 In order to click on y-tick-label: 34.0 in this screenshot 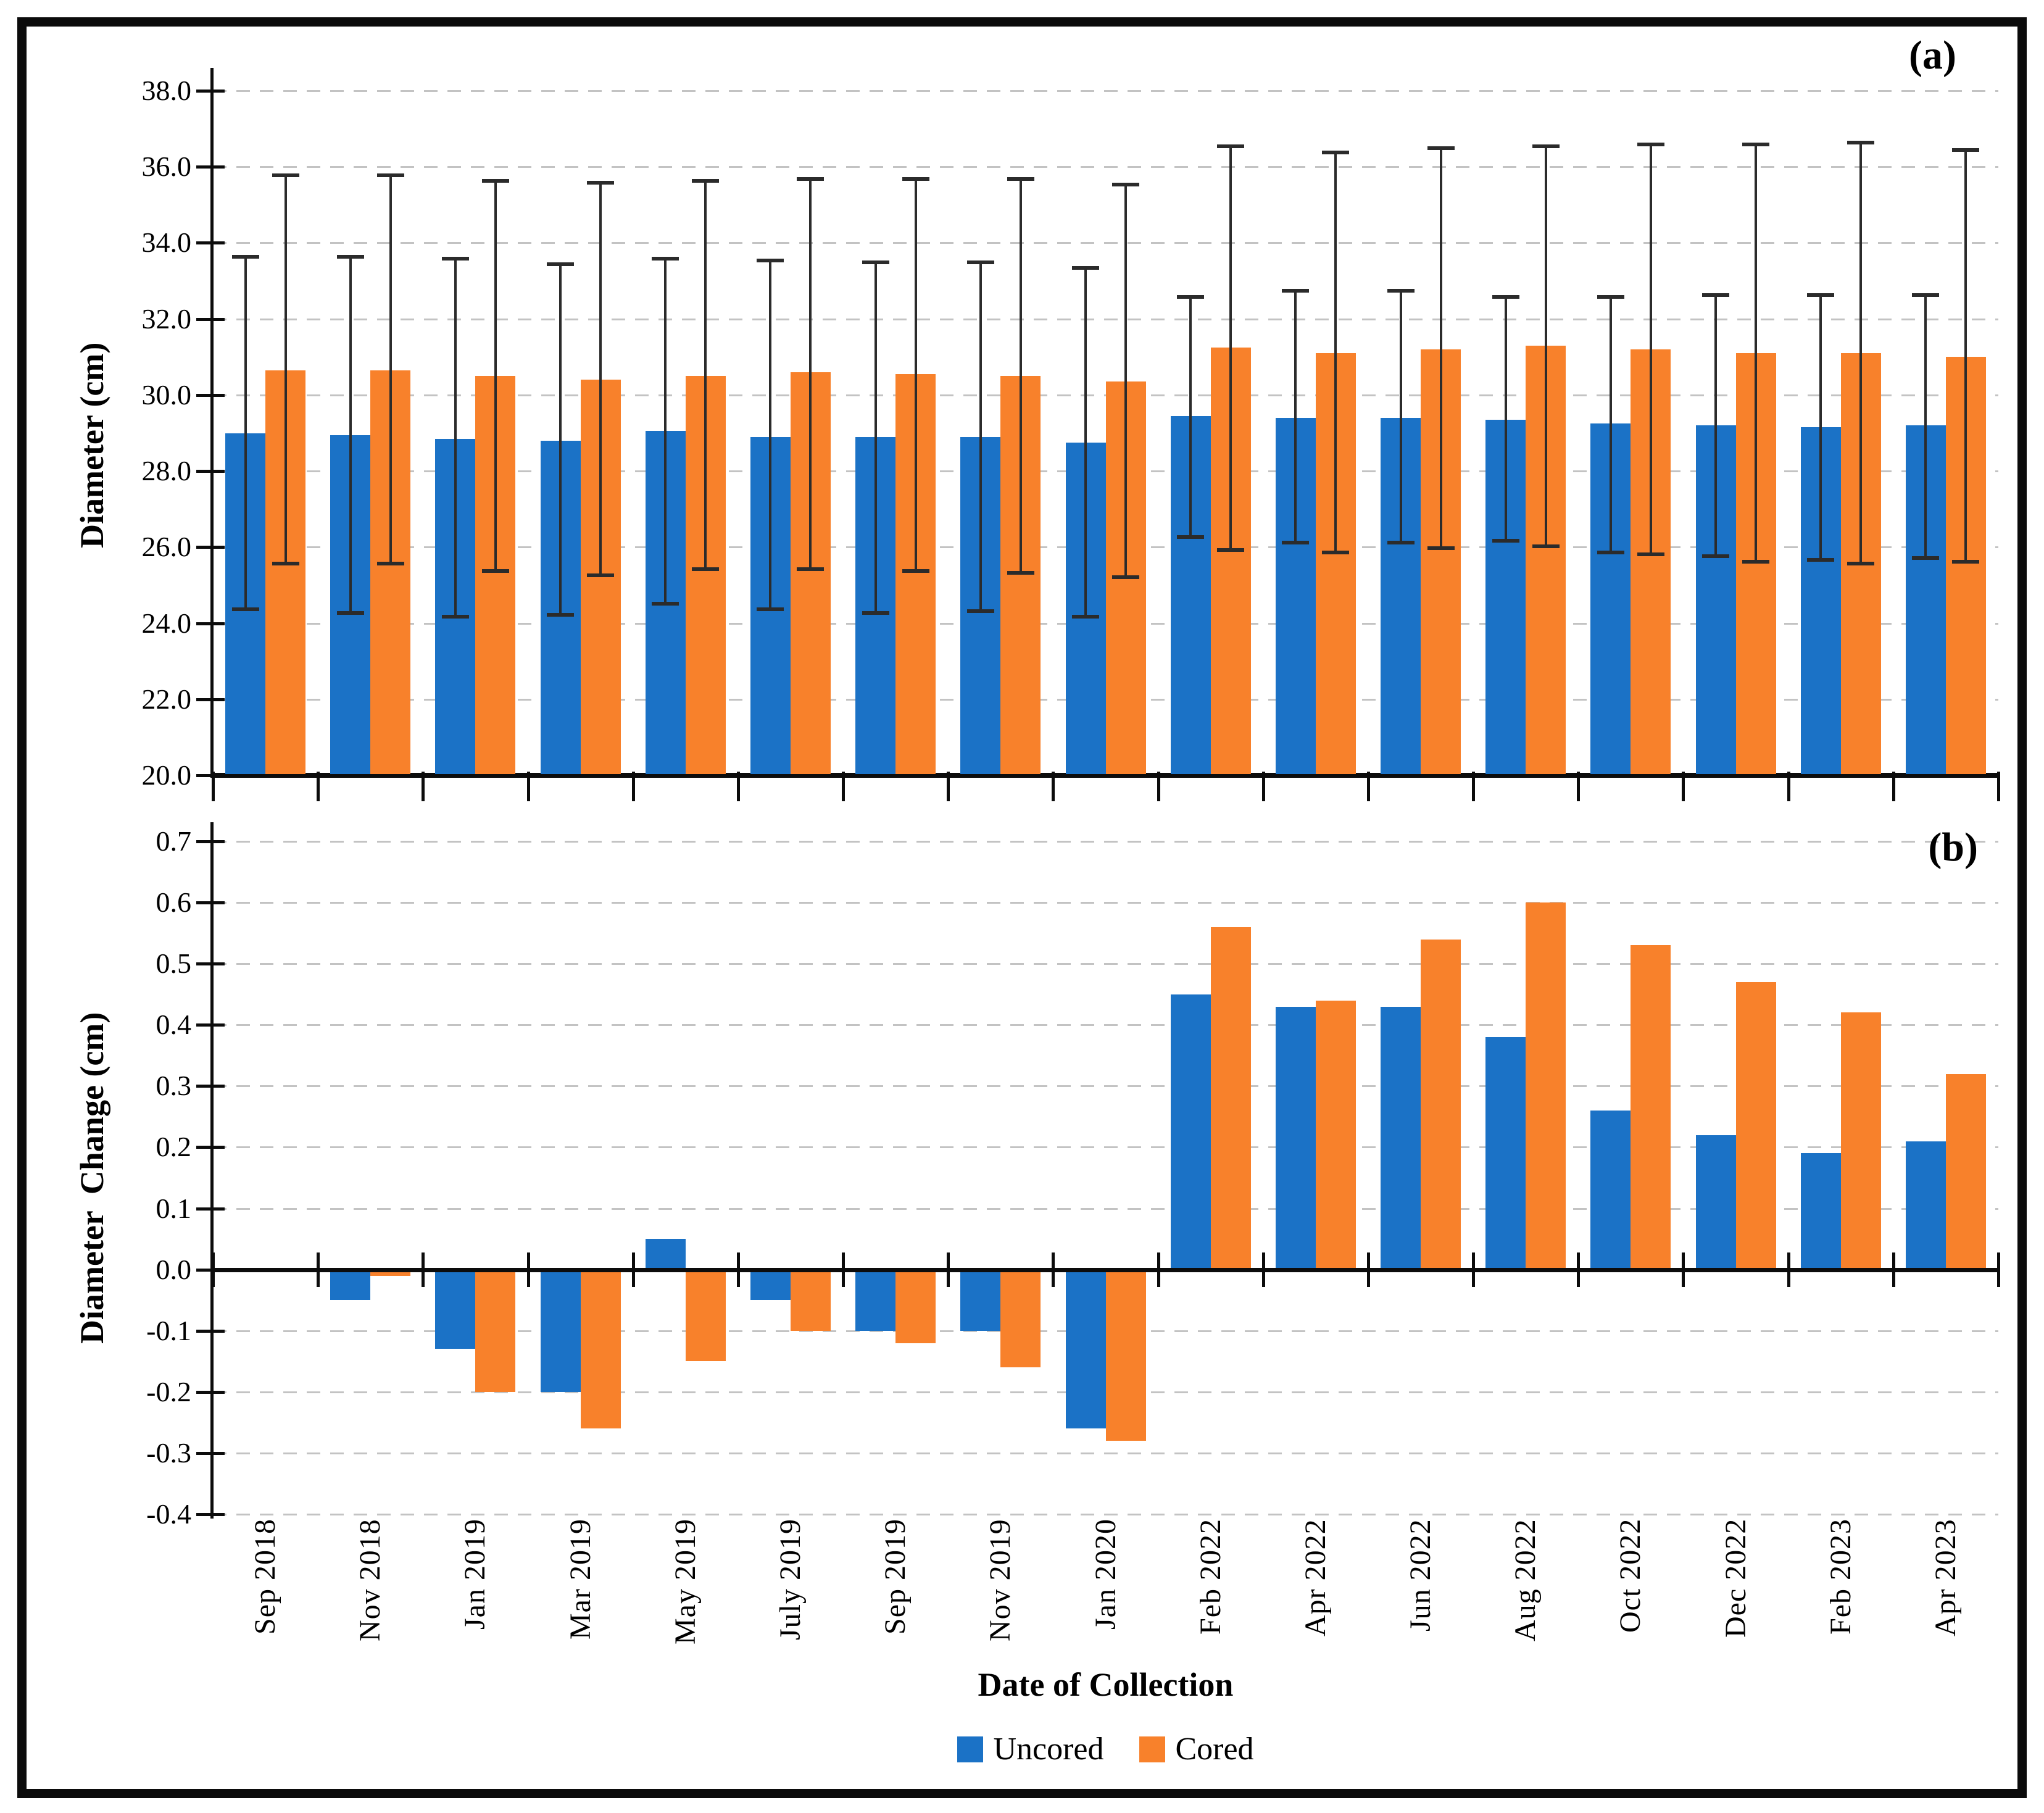, I will do `click(166, 243)`.